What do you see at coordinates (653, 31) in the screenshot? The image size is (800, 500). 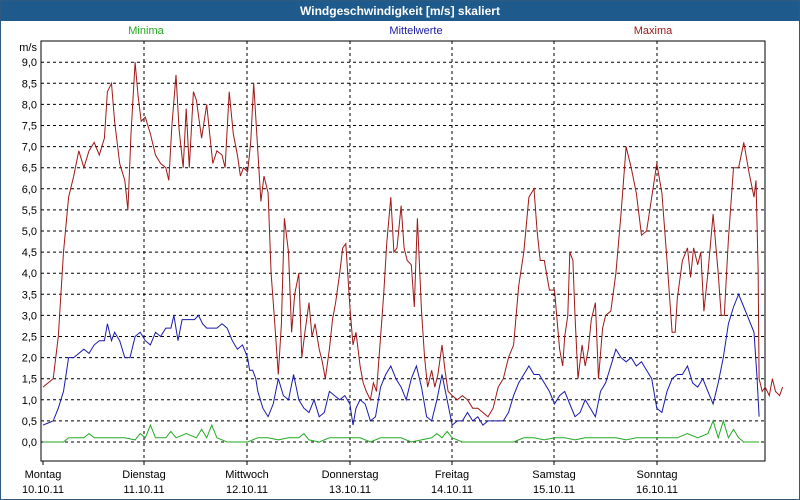 I see `legend-maxima: Maxima` at bounding box center [653, 31].